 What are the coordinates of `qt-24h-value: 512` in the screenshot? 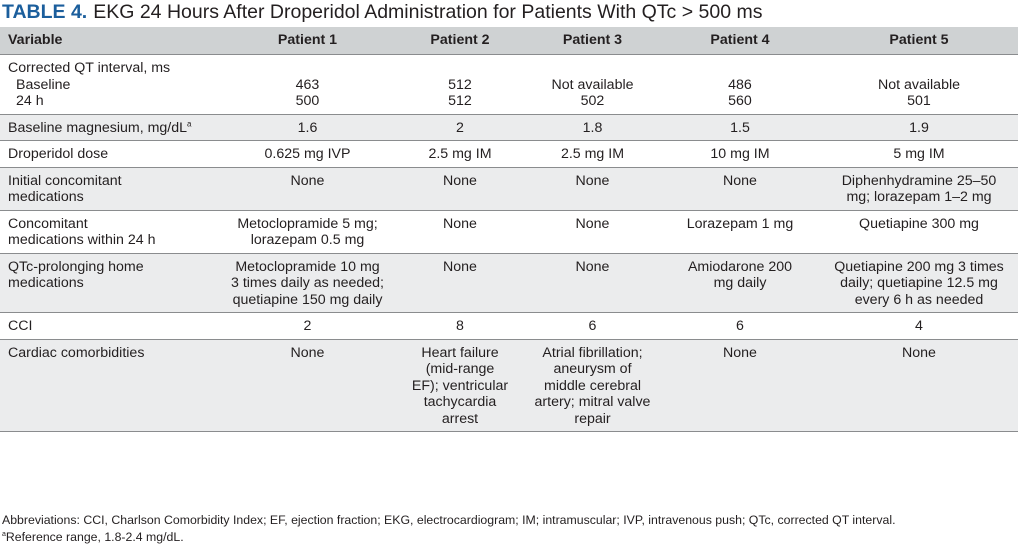 It's located at (460, 101).